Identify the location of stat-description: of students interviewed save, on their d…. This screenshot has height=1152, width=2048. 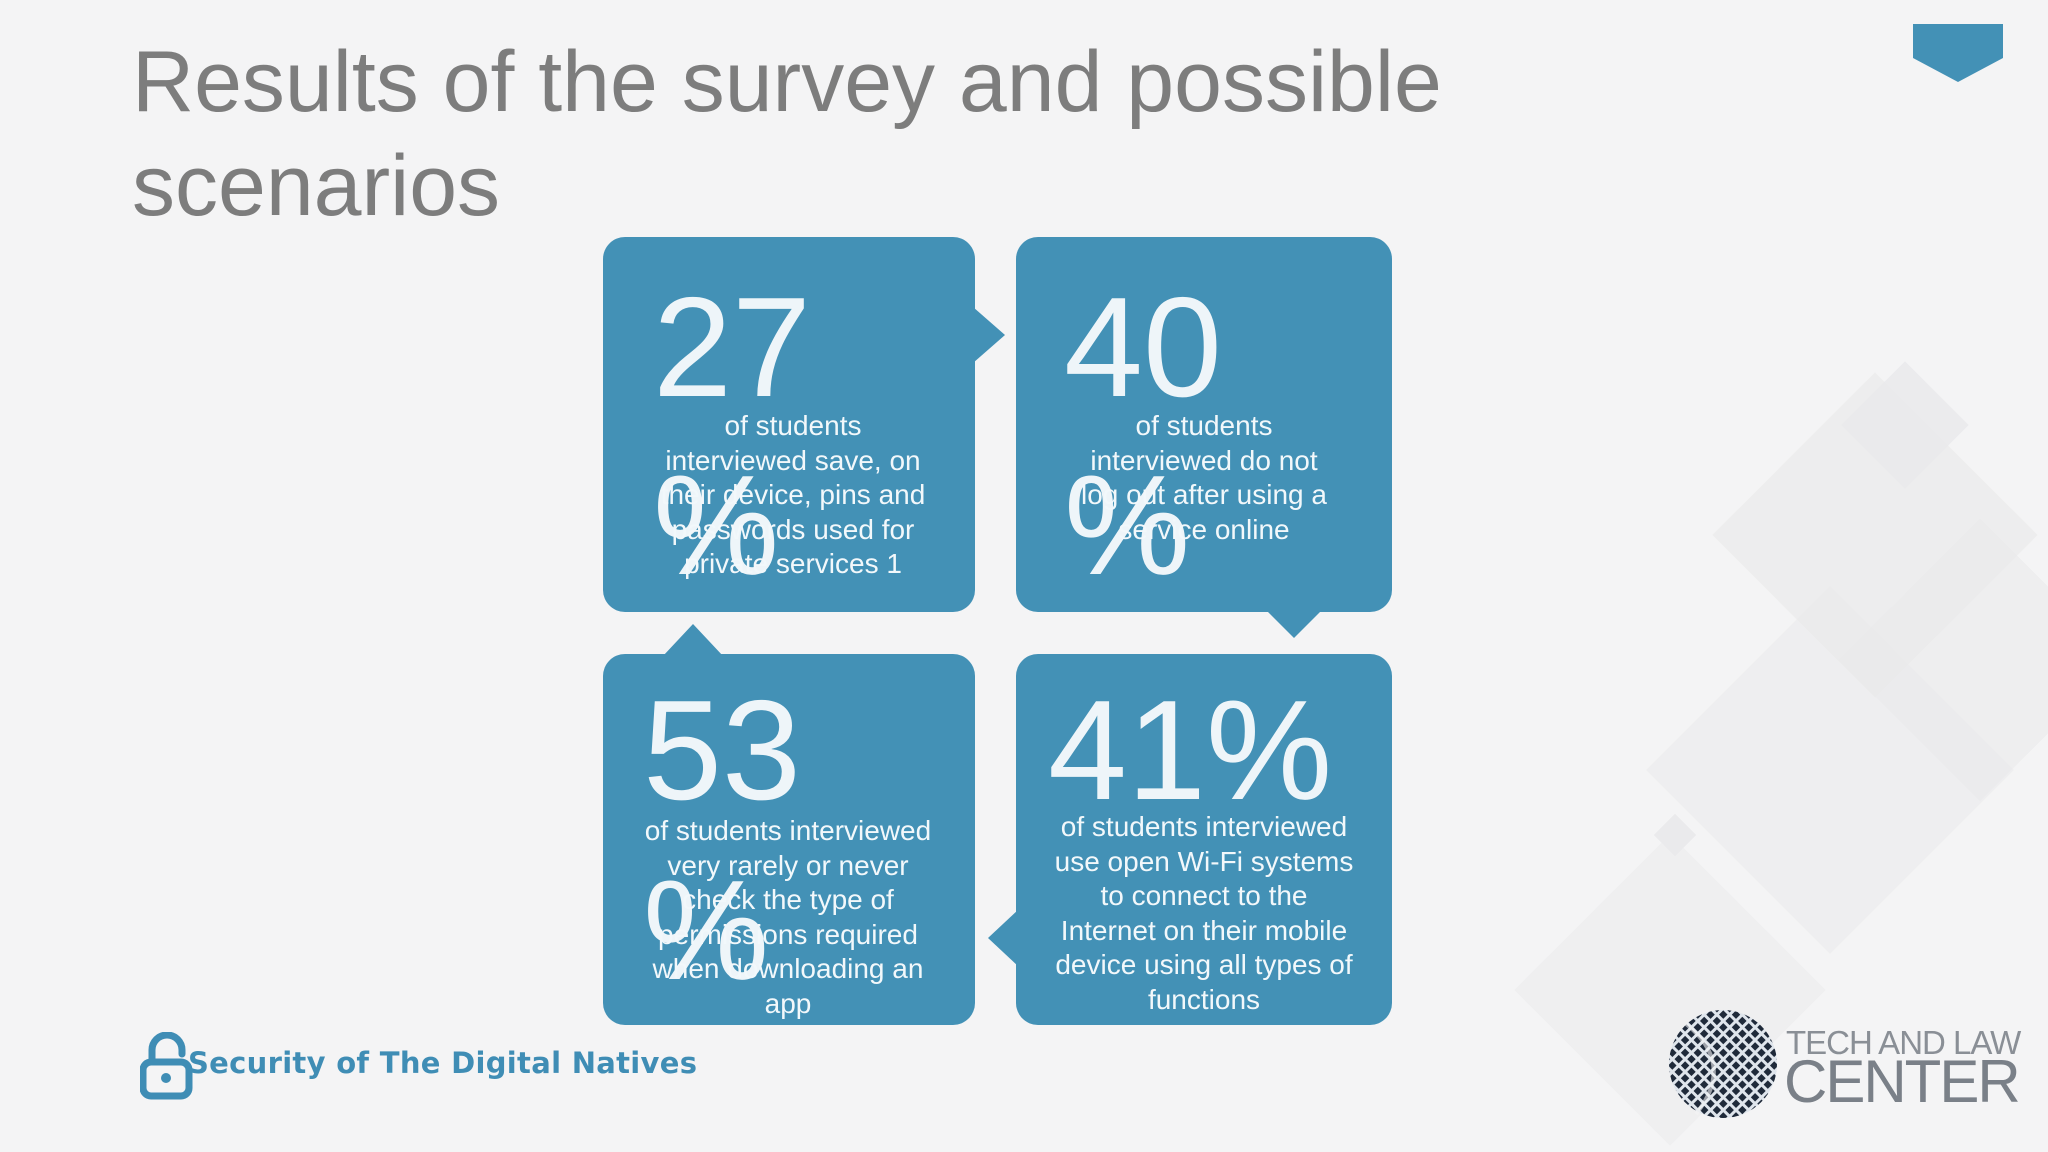
(793, 494).